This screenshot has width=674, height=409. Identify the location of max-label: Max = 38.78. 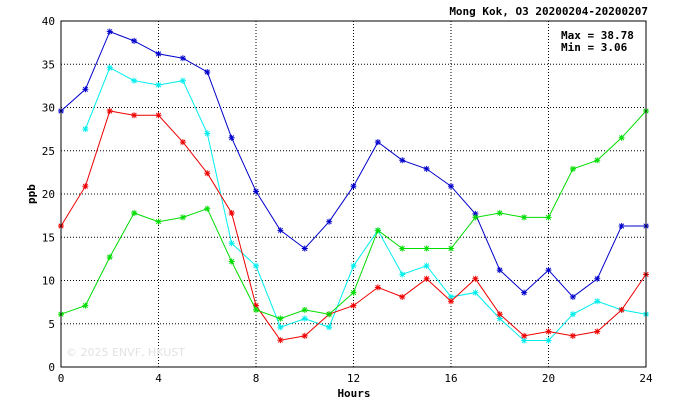
(597, 35).